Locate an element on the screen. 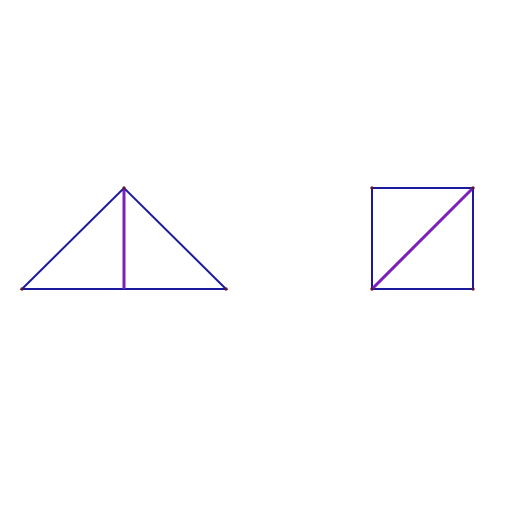 The width and height of the screenshot is (512, 512). triangle-figure is located at coordinates (123, 238).